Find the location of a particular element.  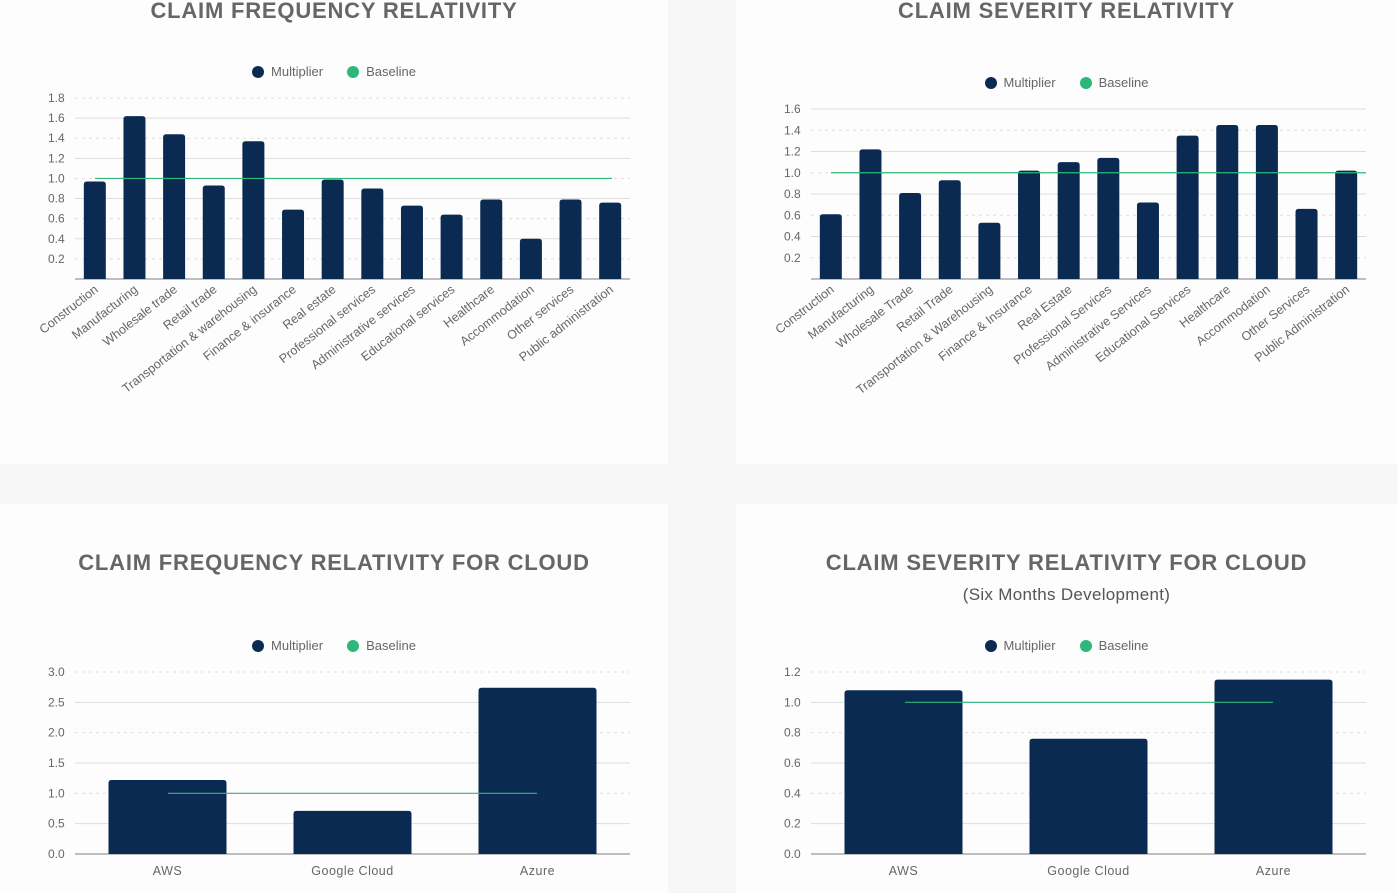

y-tick-label: 1.4 is located at coordinates (792, 130).